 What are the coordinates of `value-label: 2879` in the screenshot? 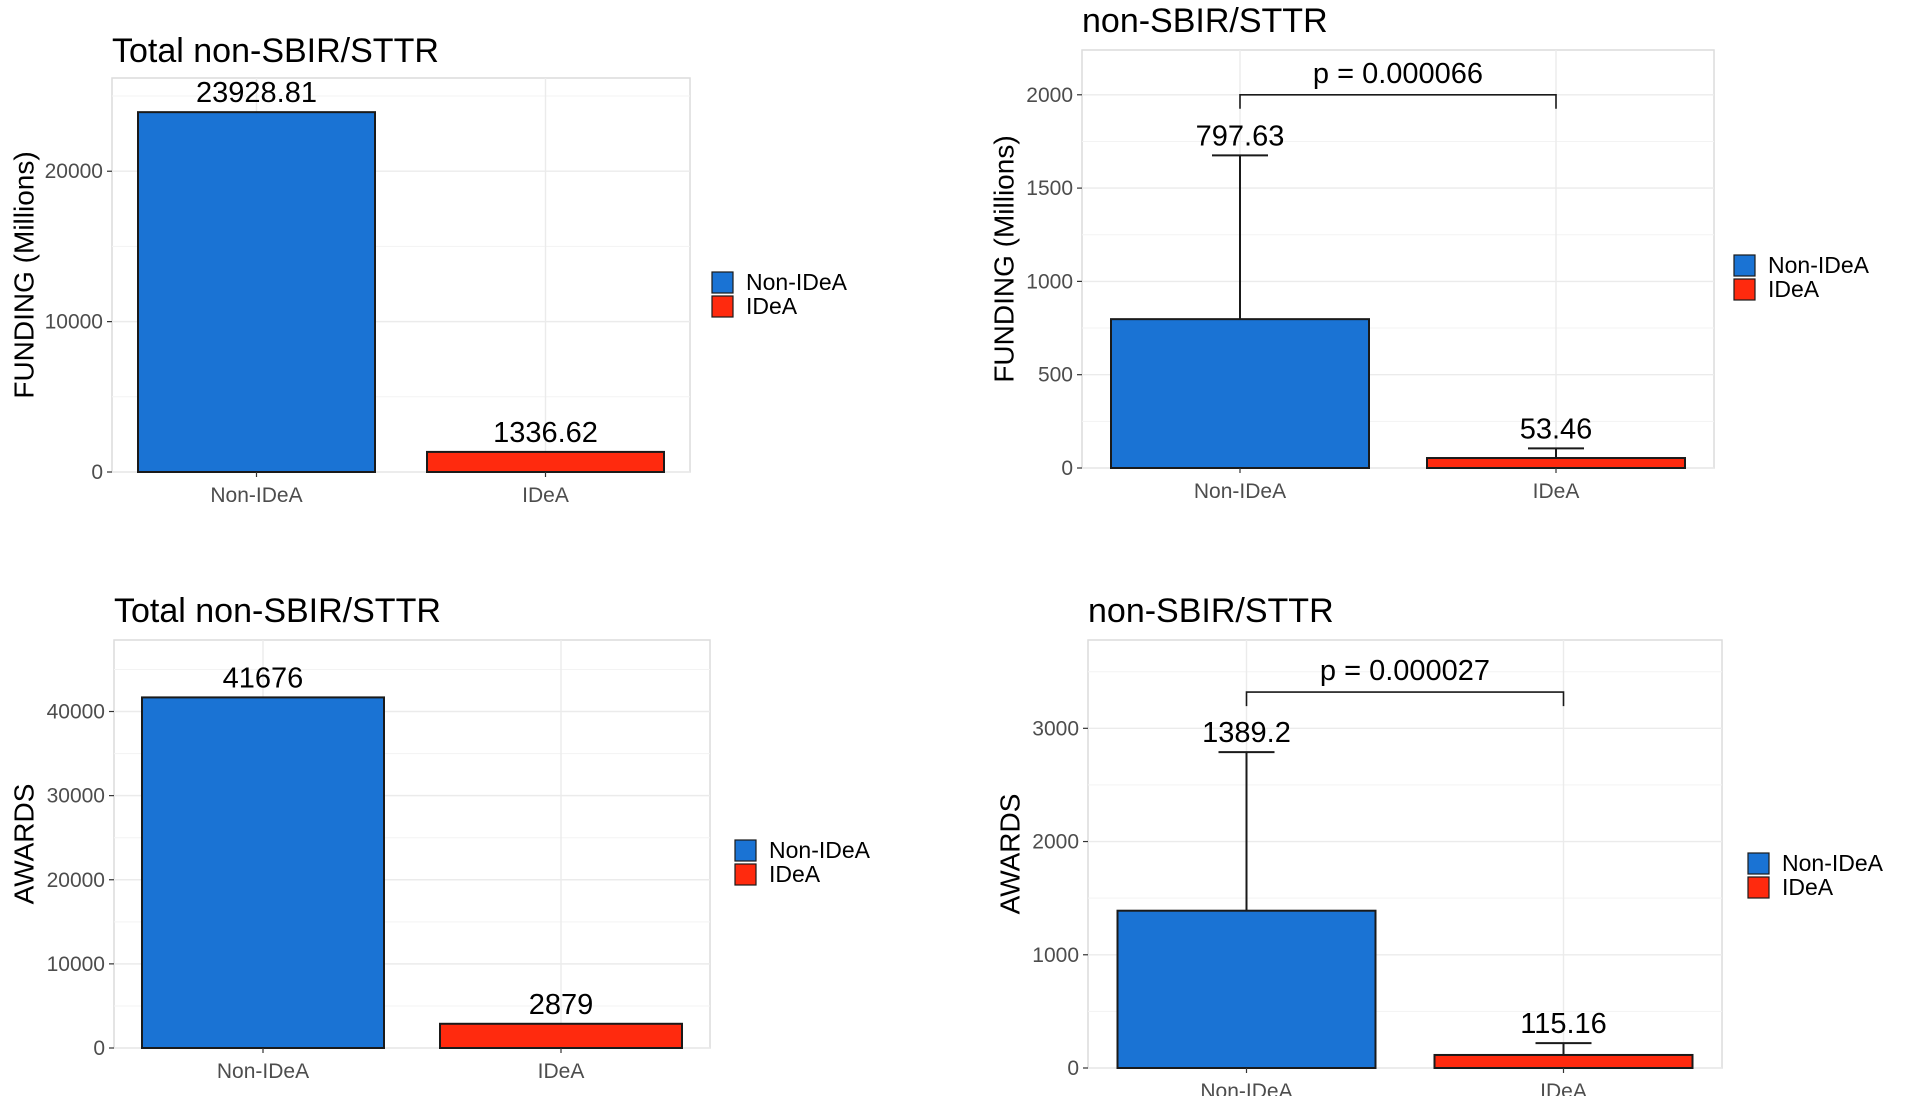 It's located at (561, 1005).